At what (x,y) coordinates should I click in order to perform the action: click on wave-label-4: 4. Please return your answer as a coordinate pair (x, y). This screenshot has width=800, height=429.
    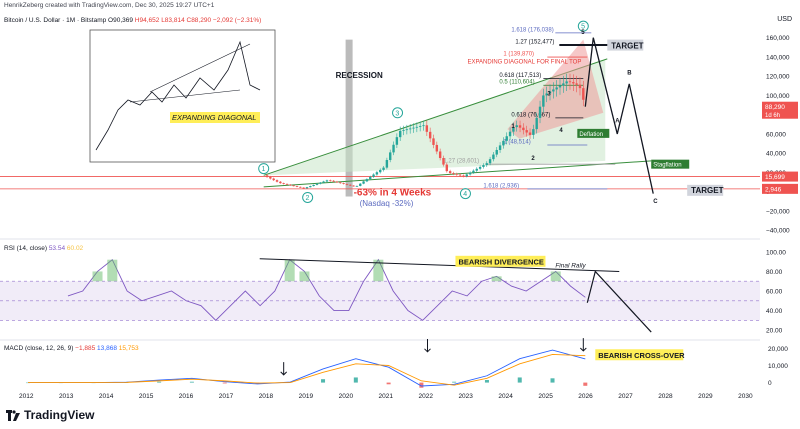
    Looking at the image, I should click on (465, 194).